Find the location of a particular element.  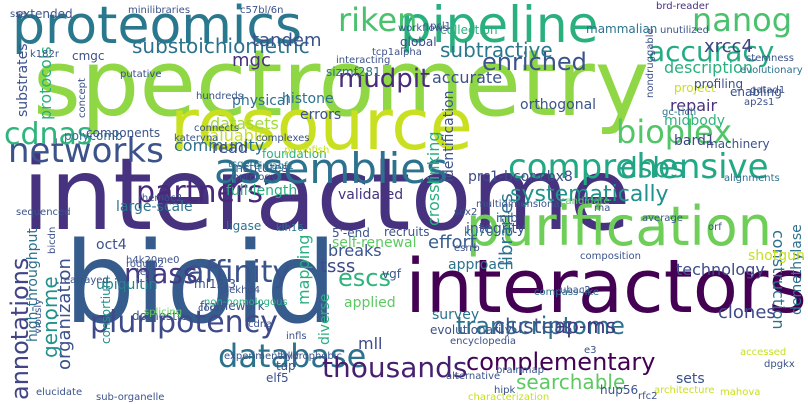

cloud-word: nondruggable is located at coordinates (650, 63).